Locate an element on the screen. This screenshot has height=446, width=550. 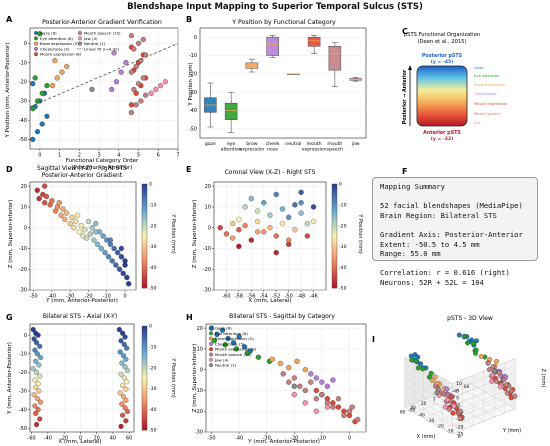
posterior-label: Posterior pSTS is located at coordinates (442, 56).